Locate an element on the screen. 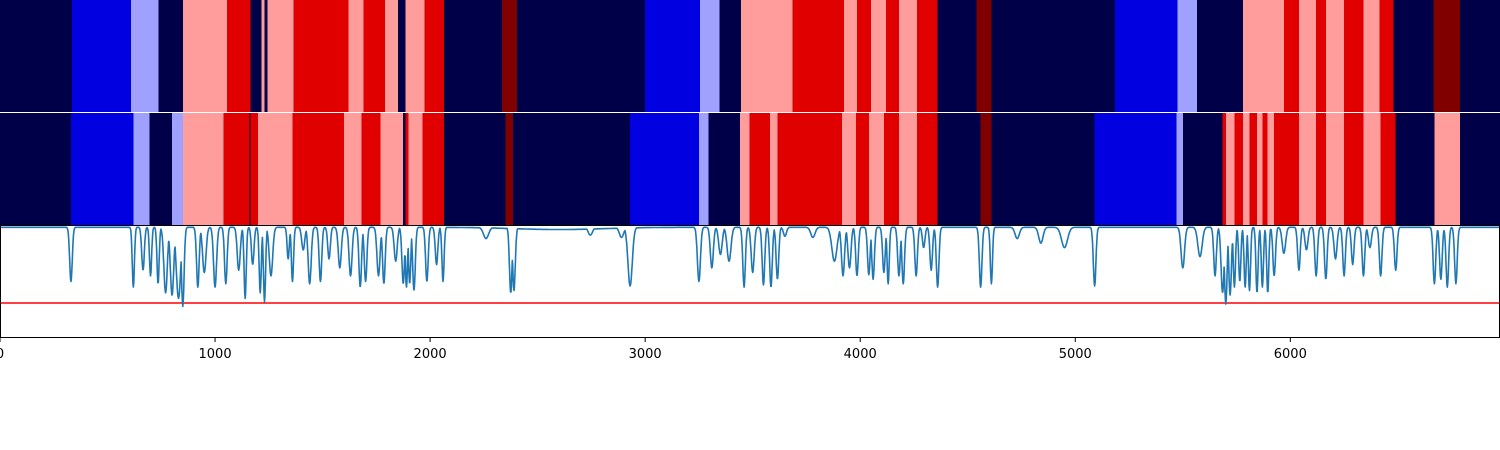  x-tick-label: 6000 is located at coordinates (1290, 354).